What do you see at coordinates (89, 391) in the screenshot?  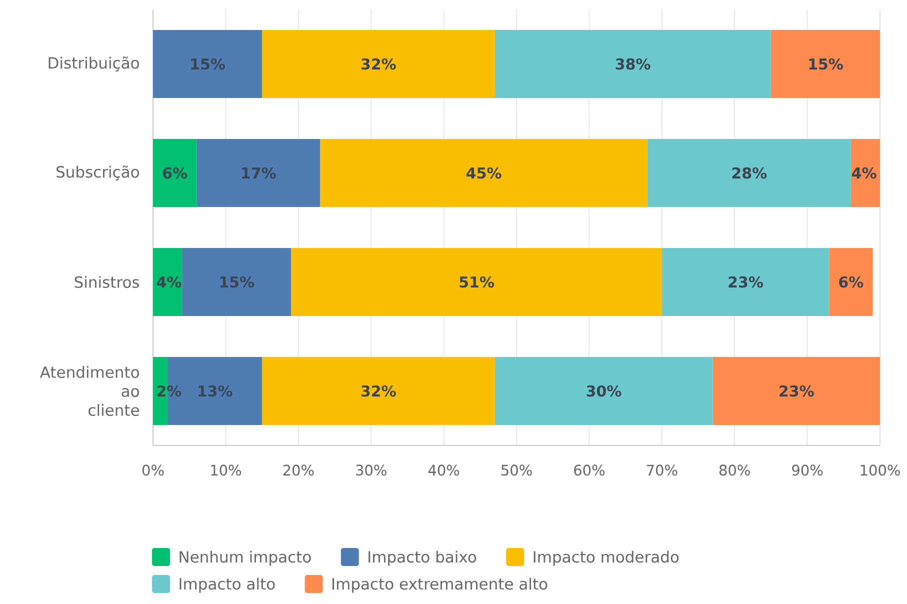 I see `y-tick-label: Atendimento ao cliente` at bounding box center [89, 391].